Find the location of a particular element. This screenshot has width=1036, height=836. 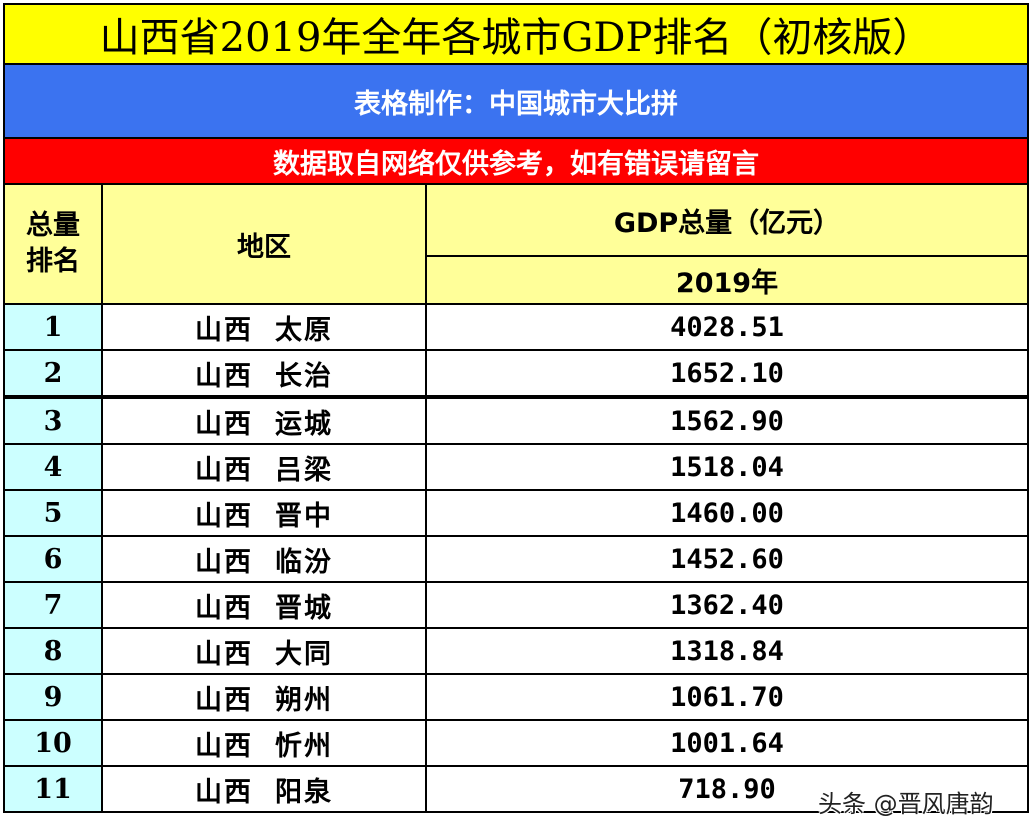

gdp-cell: 1460.00 is located at coordinates (726, 513).